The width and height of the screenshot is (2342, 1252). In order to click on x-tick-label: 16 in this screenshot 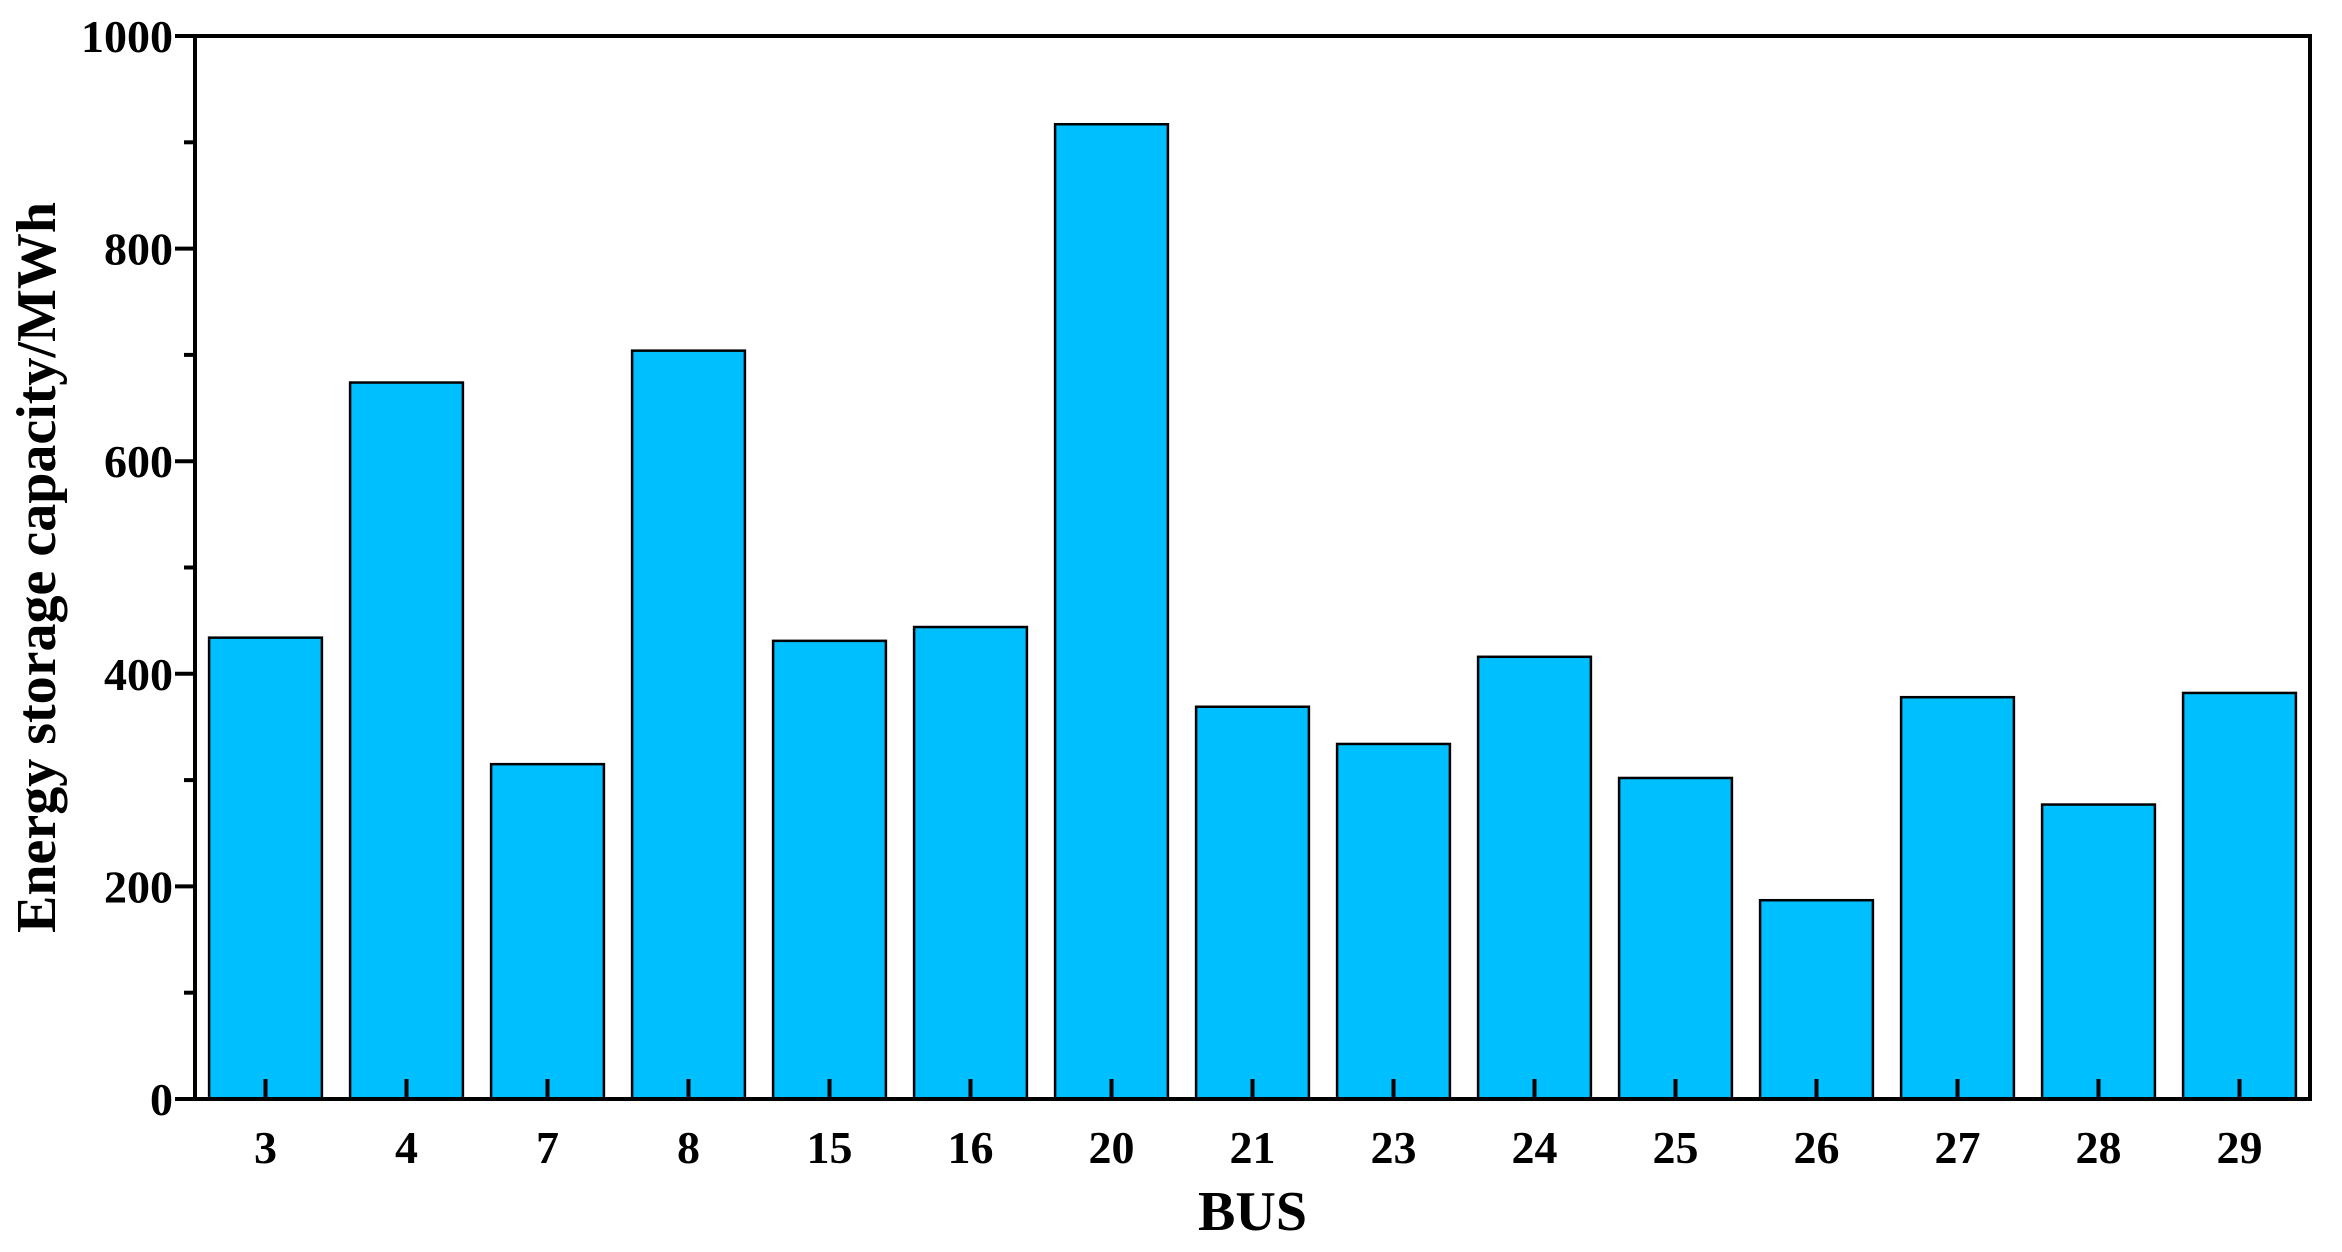, I will do `click(971, 1147)`.